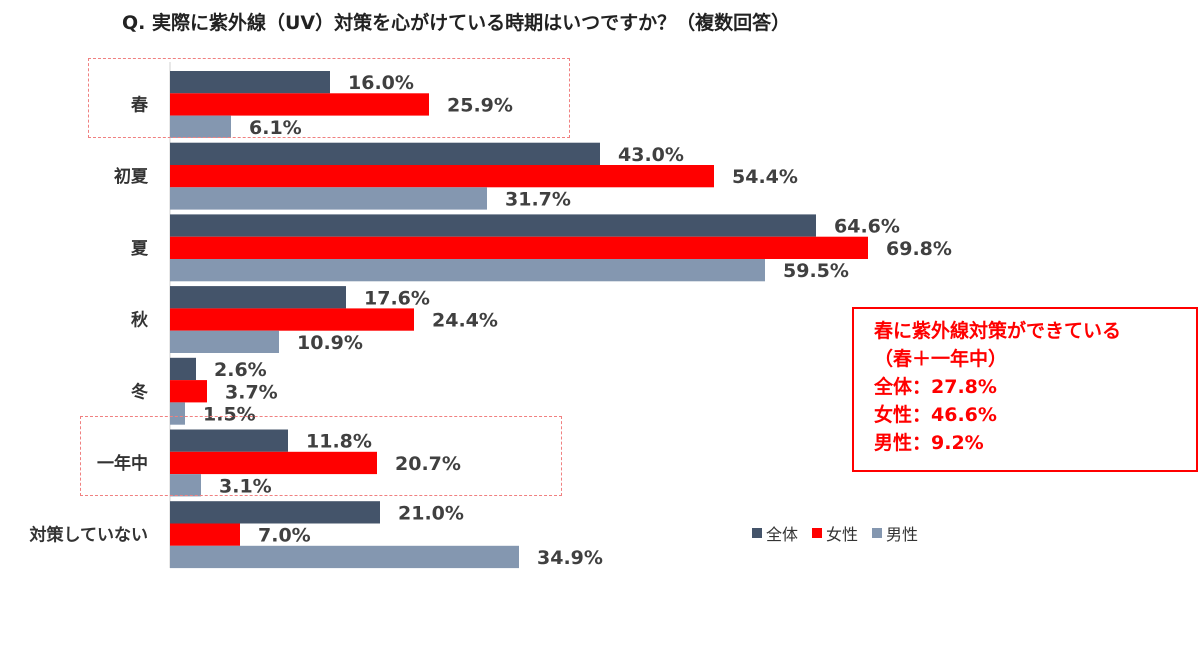 The image size is (1200, 663). Describe the element at coordinates (465, 321) in the screenshot. I see `data-label: 24.4%` at that location.